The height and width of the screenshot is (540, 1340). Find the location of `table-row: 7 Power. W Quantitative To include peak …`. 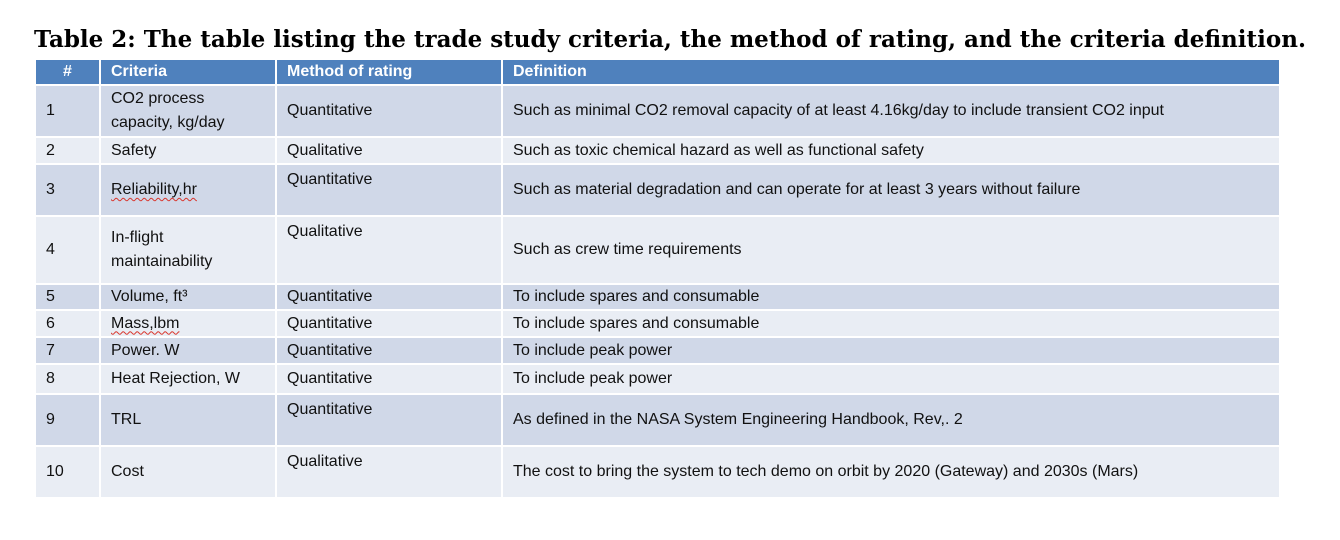

table-row: 7 Power. W Quantitative To include peak … is located at coordinates (658, 351).